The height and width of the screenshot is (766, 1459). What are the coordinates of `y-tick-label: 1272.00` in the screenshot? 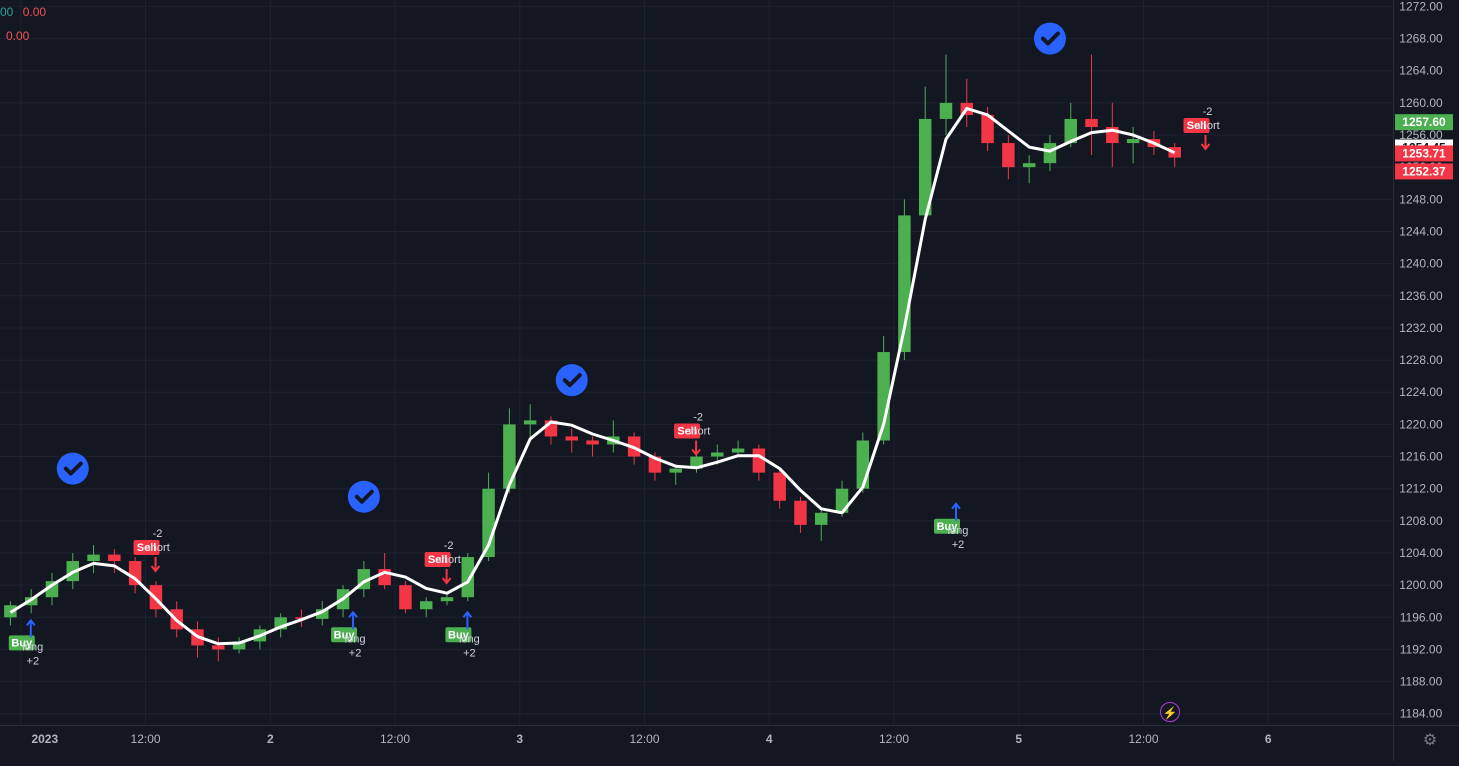 It's located at (1421, 6).